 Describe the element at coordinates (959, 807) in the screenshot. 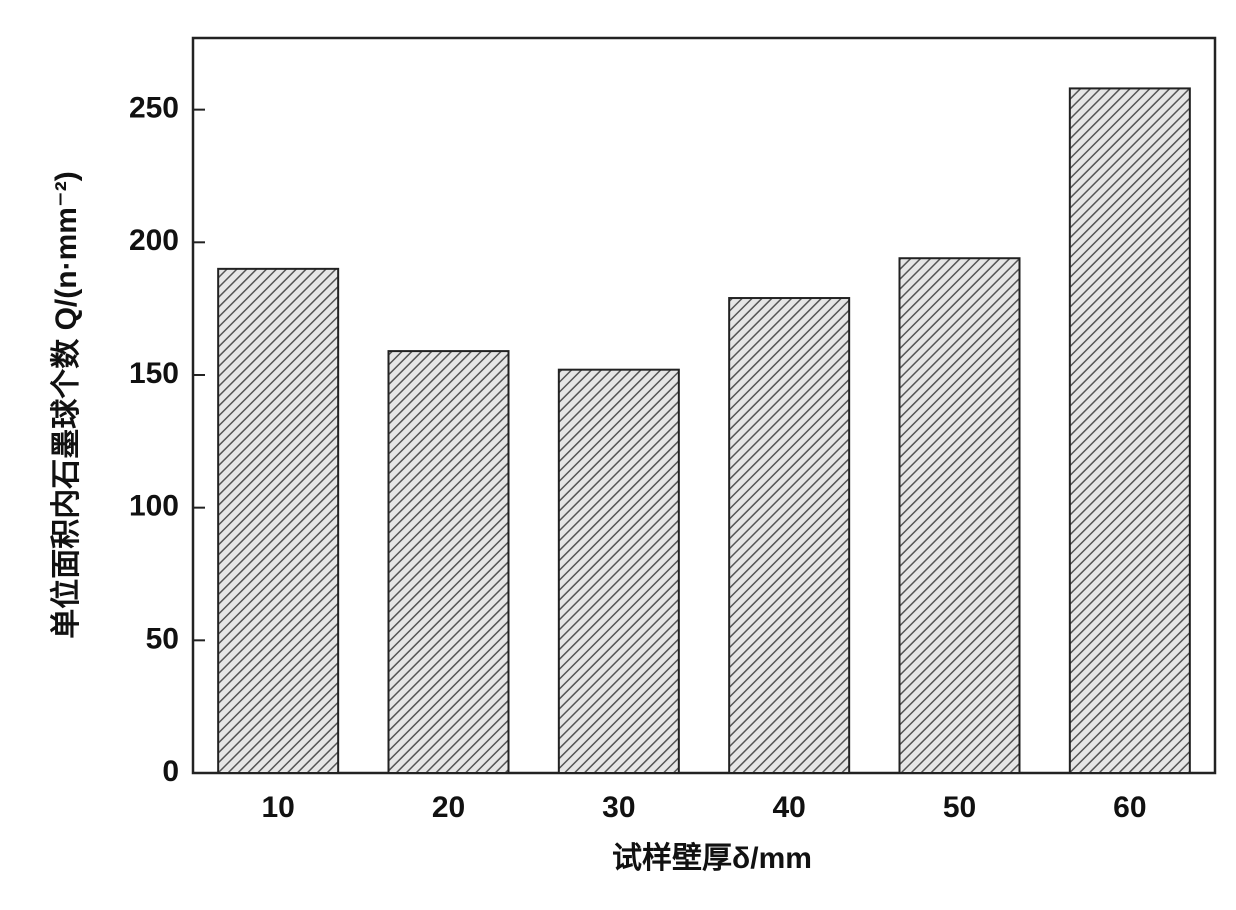

I see `x-tick-label: 50` at that location.